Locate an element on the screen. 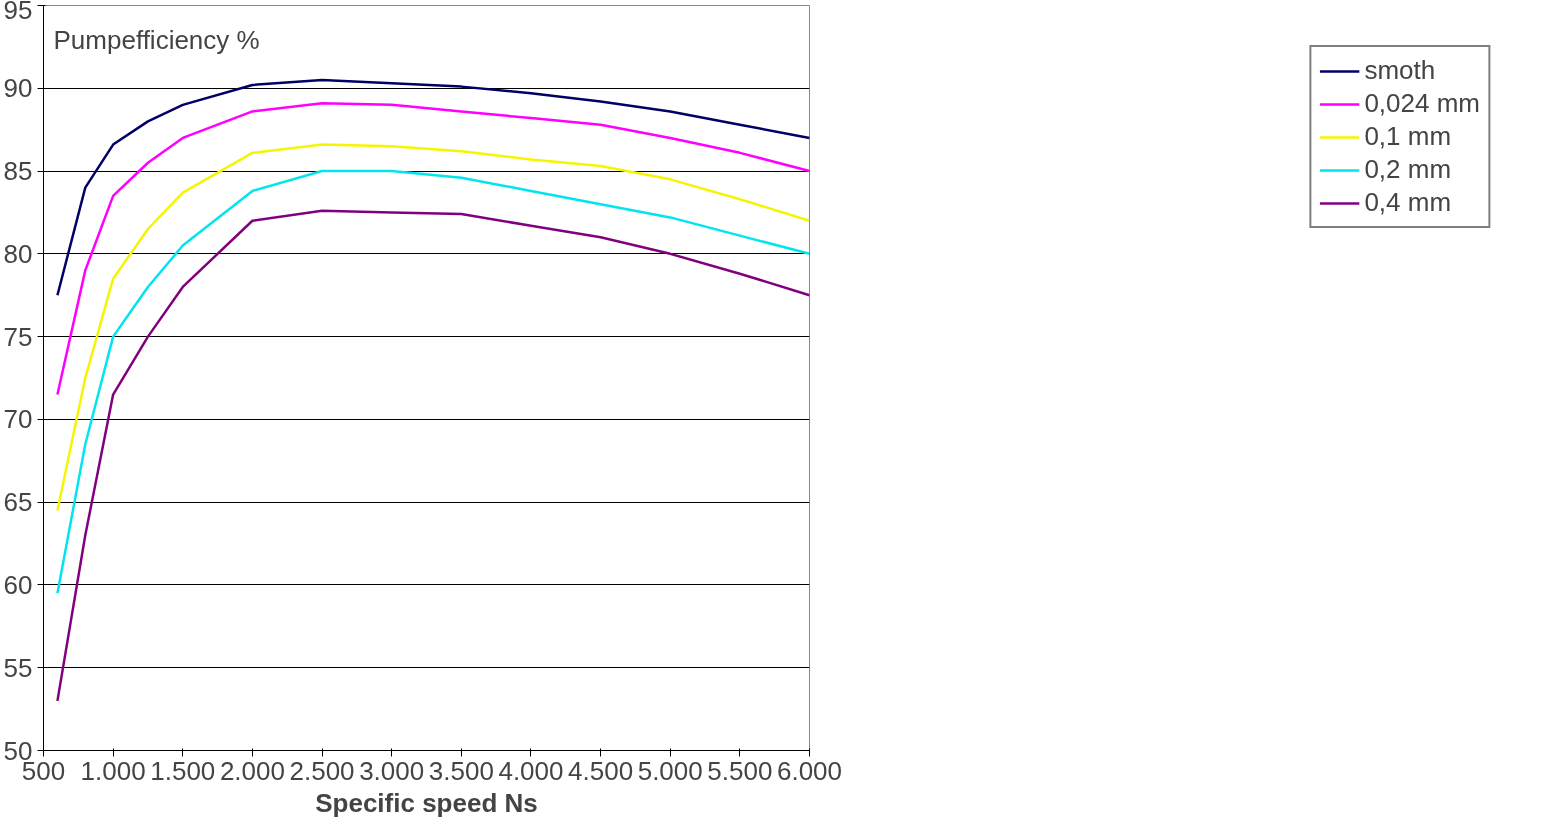 This screenshot has height=832, width=1545. y-tick-label: 70 is located at coordinates (18, 419).